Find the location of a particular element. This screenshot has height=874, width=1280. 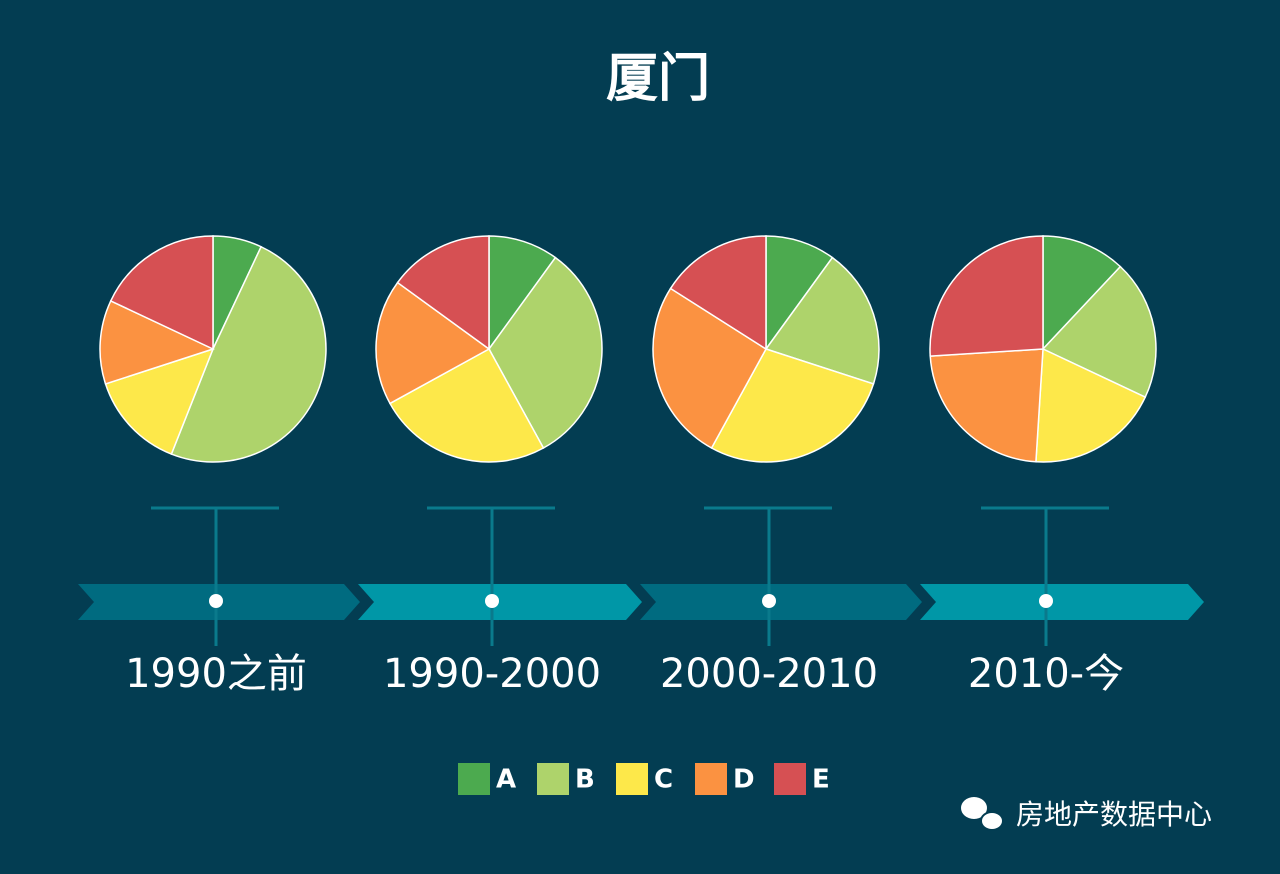

legend: A B C D E is located at coordinates (644, 779).